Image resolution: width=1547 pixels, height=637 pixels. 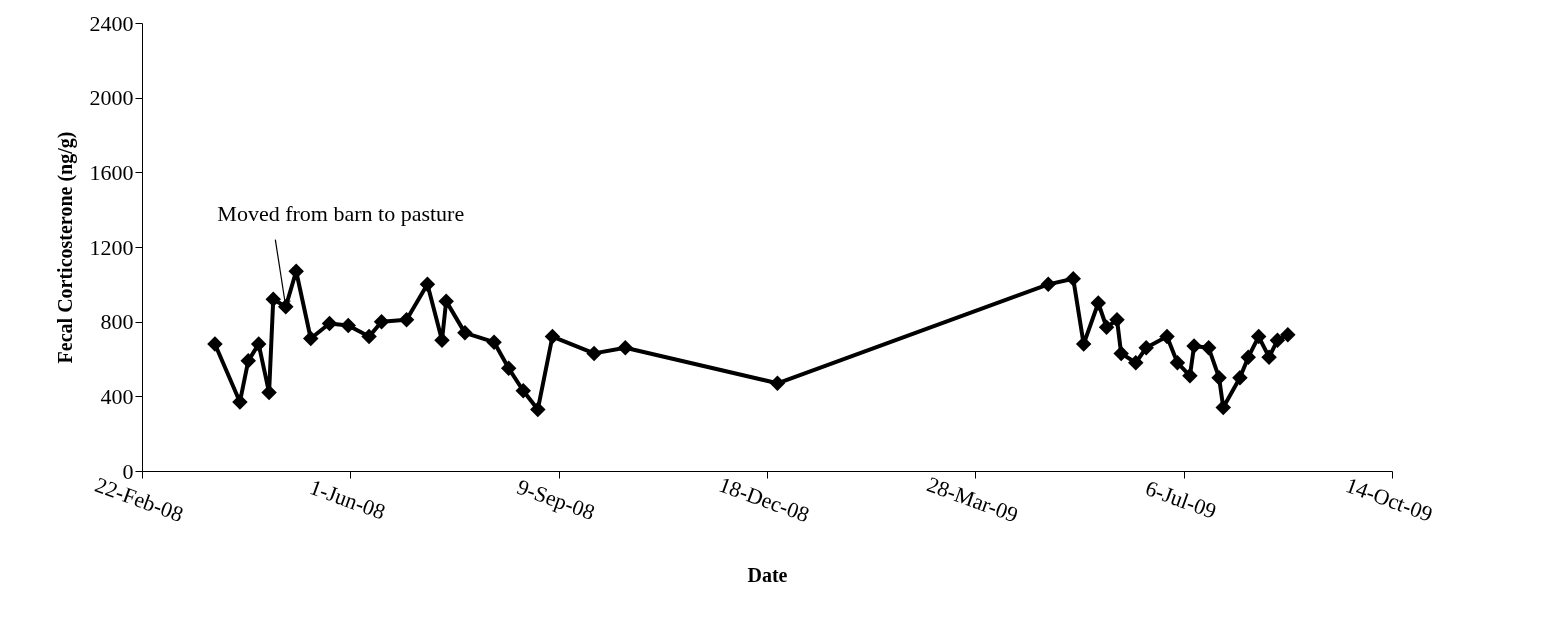 What do you see at coordinates (1181, 499) in the screenshot?
I see `x-tick-label: 6-Jul-09` at bounding box center [1181, 499].